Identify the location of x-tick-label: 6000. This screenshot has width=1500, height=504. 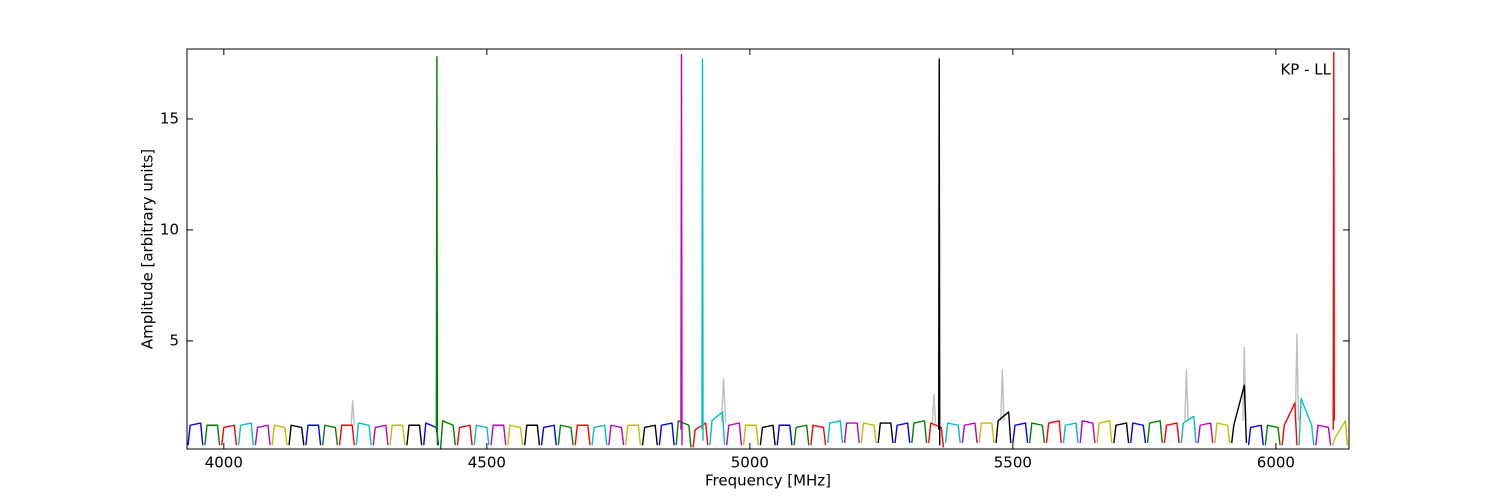
(1276, 463).